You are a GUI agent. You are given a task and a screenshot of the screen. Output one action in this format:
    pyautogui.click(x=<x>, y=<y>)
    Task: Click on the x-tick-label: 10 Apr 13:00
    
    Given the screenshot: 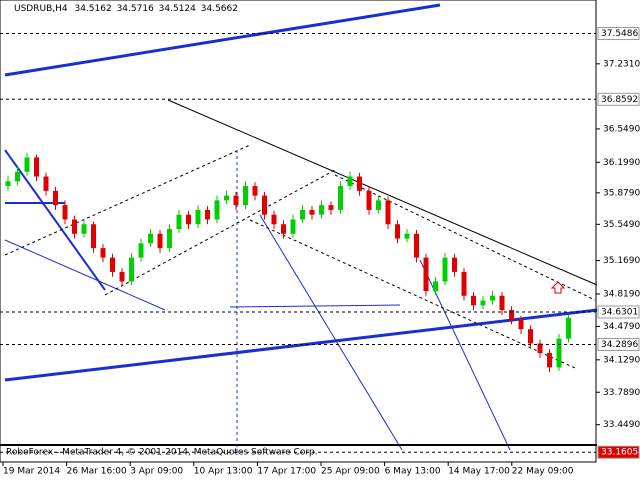 What is the action you would take?
    pyautogui.click(x=223, y=472)
    